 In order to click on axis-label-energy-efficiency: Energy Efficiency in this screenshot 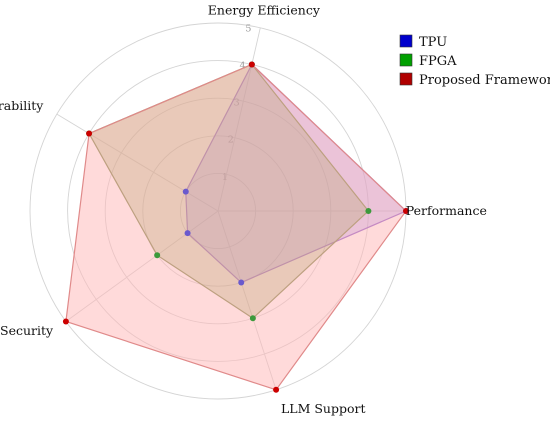, I will do `click(264, 9)`.